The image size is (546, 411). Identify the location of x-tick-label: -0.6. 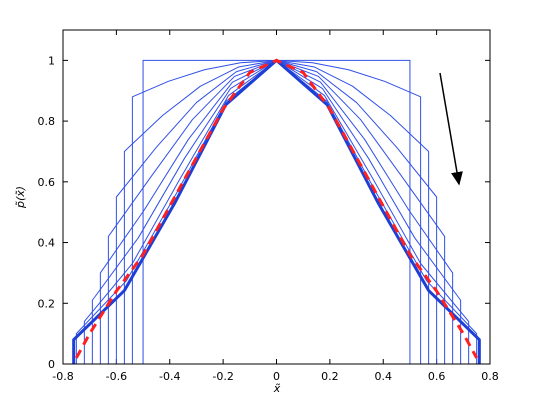
(116, 376).